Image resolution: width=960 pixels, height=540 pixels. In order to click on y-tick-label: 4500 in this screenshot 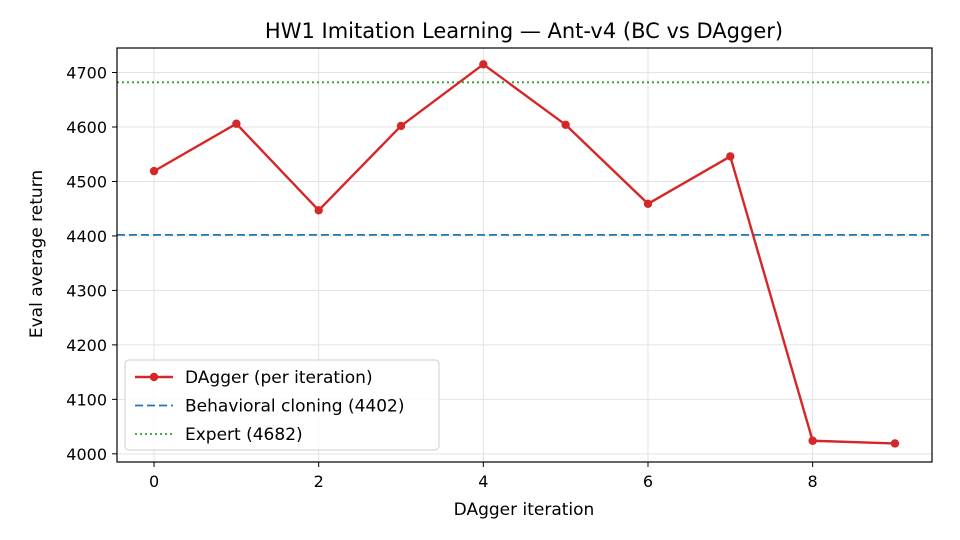, I will do `click(86, 181)`.